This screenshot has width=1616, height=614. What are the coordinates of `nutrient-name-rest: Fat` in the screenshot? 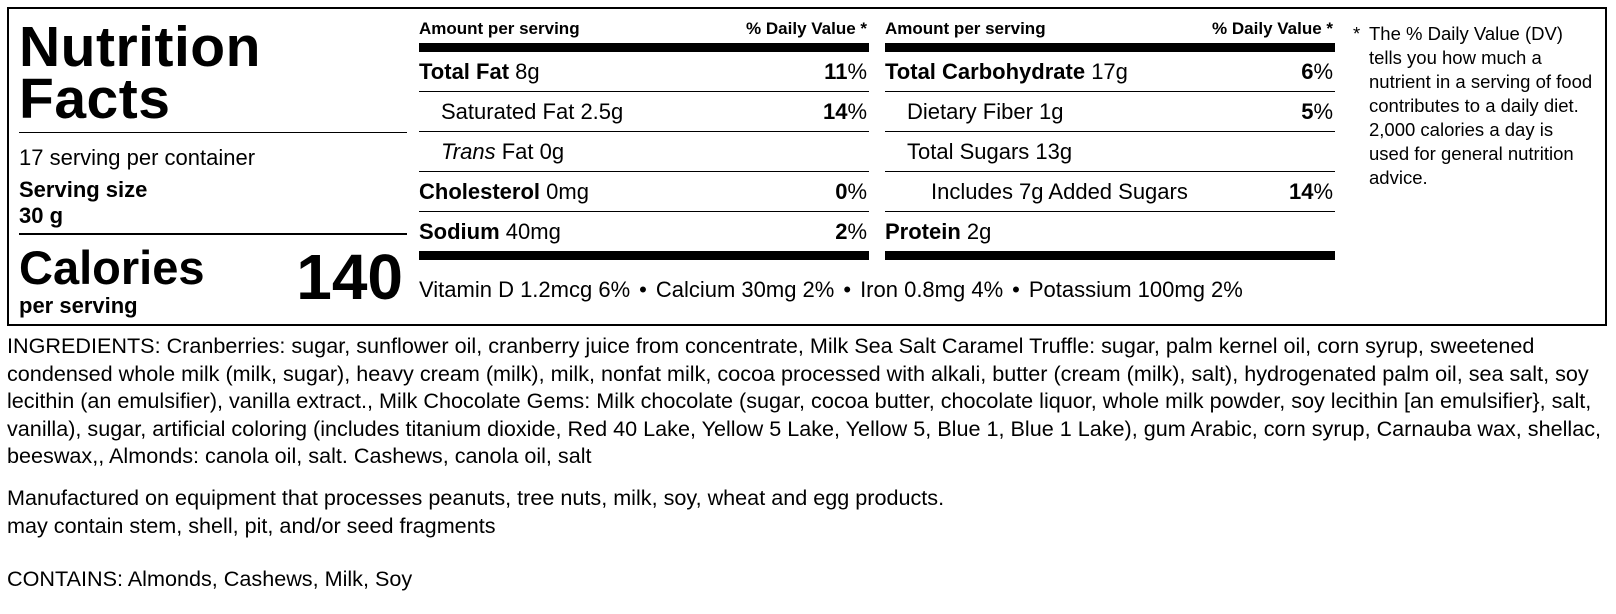 It's located at (517, 151).